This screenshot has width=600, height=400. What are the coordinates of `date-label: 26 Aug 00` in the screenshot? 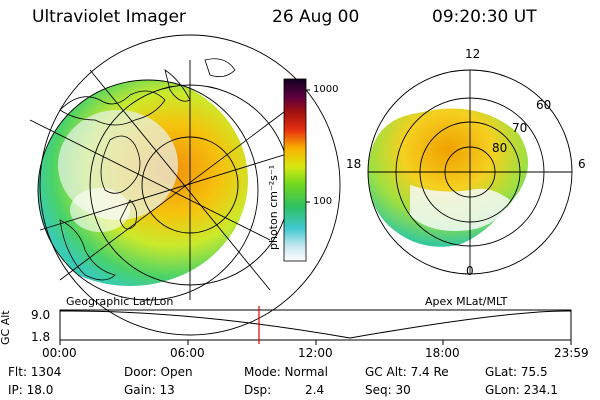 It's located at (316, 17).